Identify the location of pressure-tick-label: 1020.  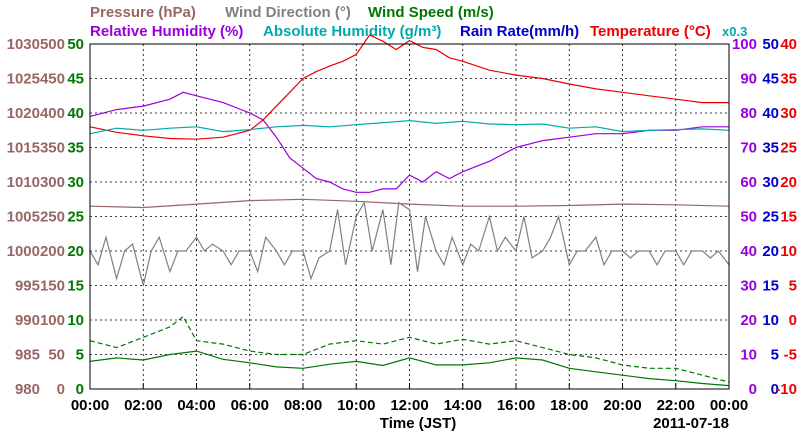
(23, 113).